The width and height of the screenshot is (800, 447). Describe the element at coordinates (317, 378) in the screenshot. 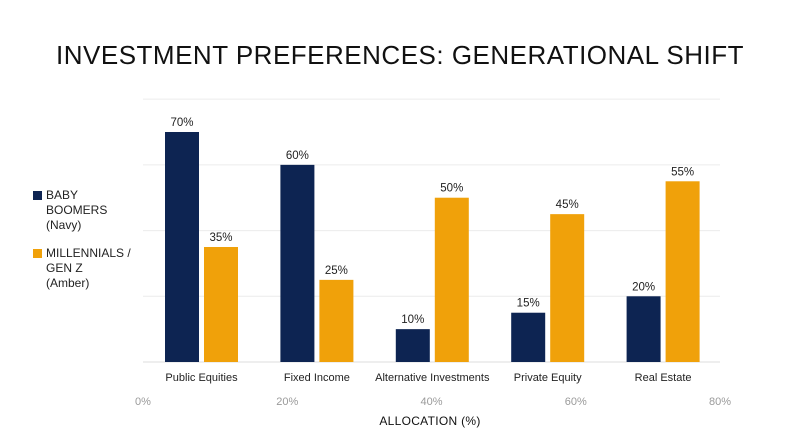

I see `category-label-2: Fixed Income` at that location.